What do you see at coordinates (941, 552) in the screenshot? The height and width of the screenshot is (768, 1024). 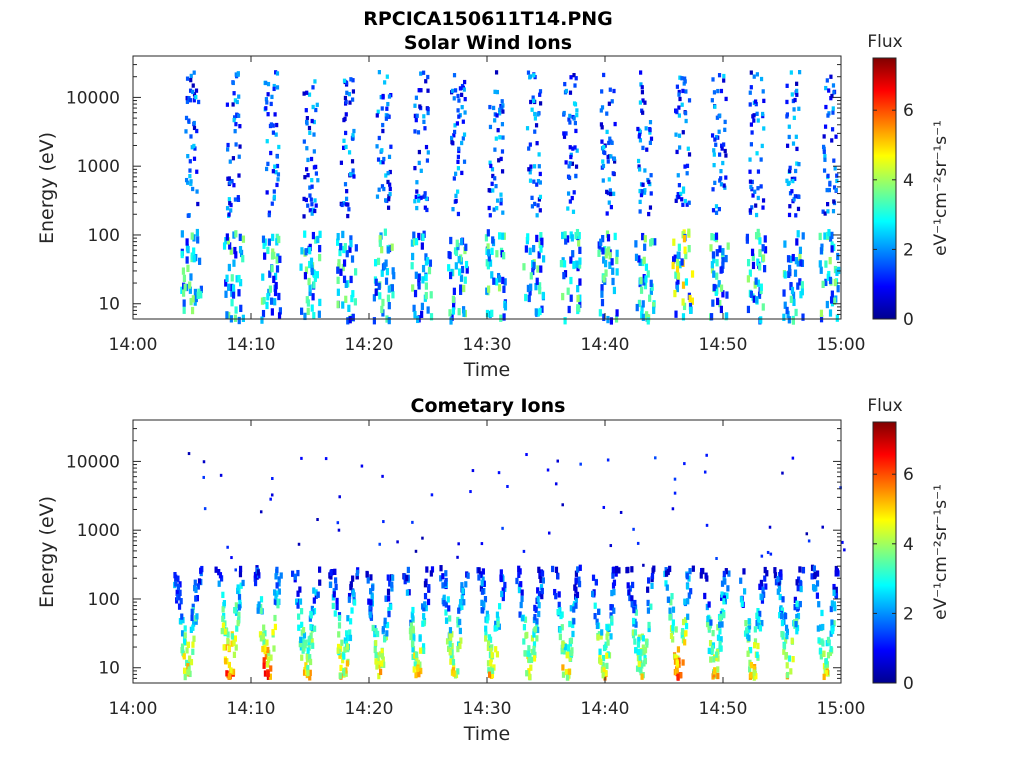 I see `colorbar-label: eV⁻¹cm⁻²sr⁻¹s⁻¹` at bounding box center [941, 552].